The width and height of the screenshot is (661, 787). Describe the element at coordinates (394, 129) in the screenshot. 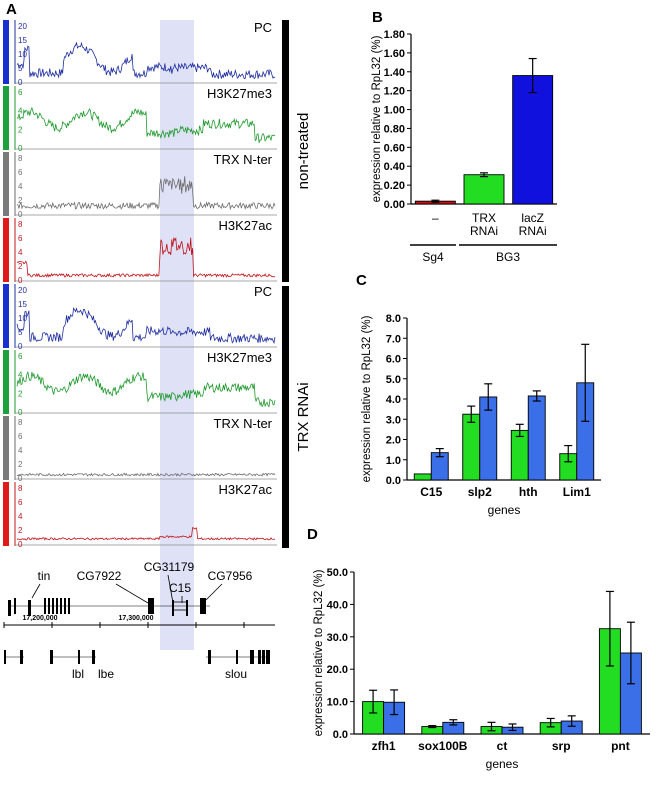

I see `y-tick-label: 0.80` at that location.